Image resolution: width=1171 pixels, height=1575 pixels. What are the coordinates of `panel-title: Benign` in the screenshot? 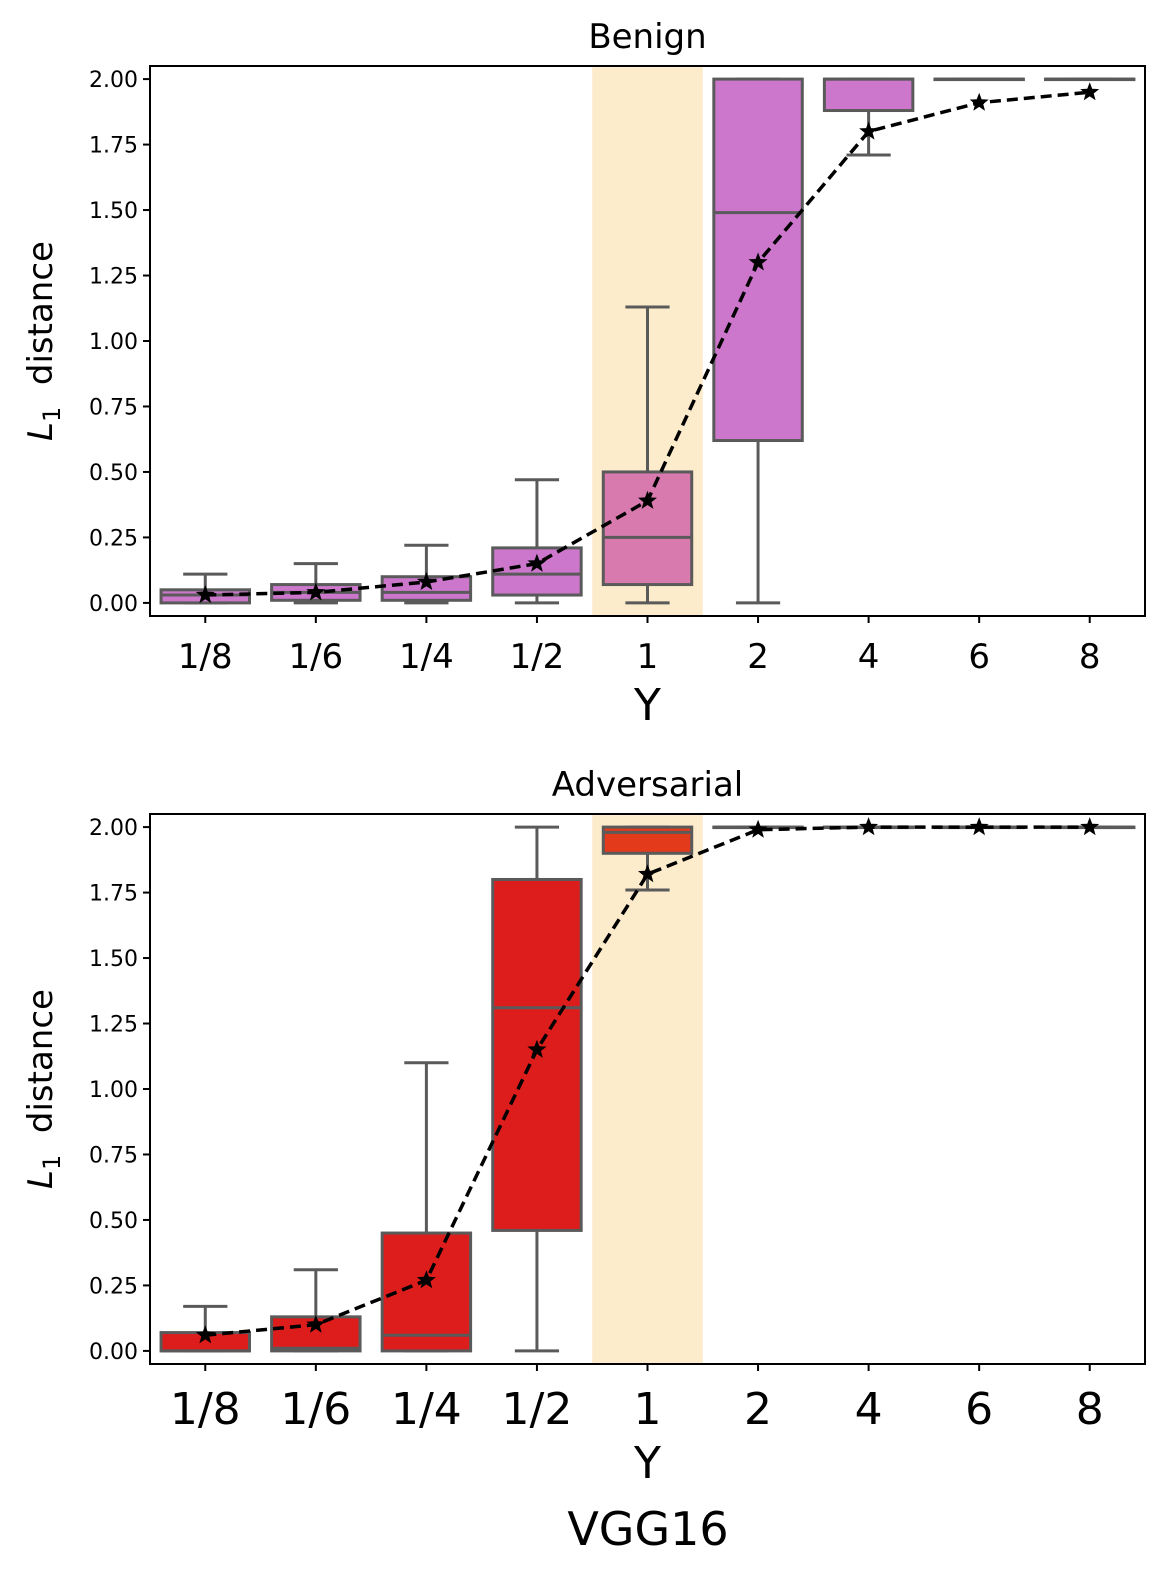 It's located at (647, 37).